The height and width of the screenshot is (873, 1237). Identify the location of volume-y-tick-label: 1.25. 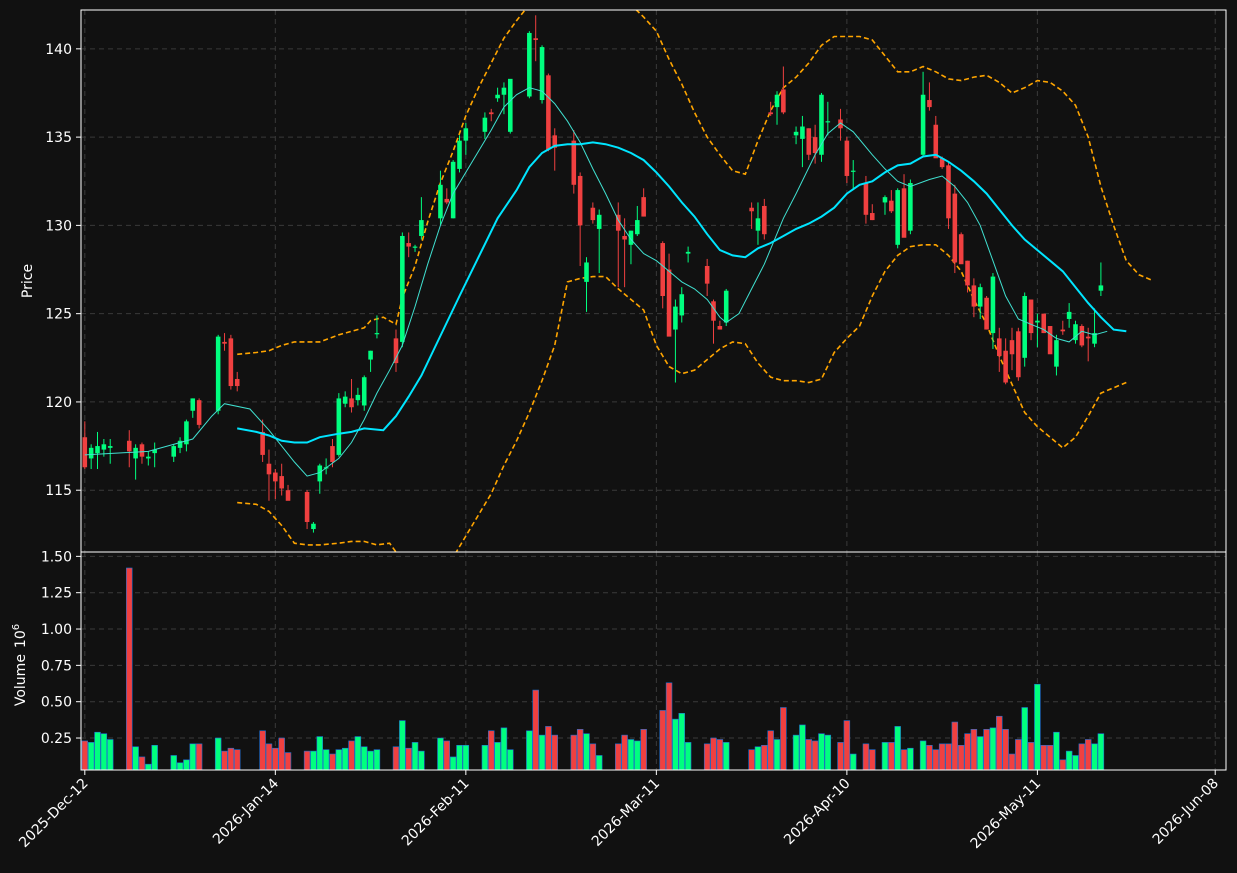
(56, 594).